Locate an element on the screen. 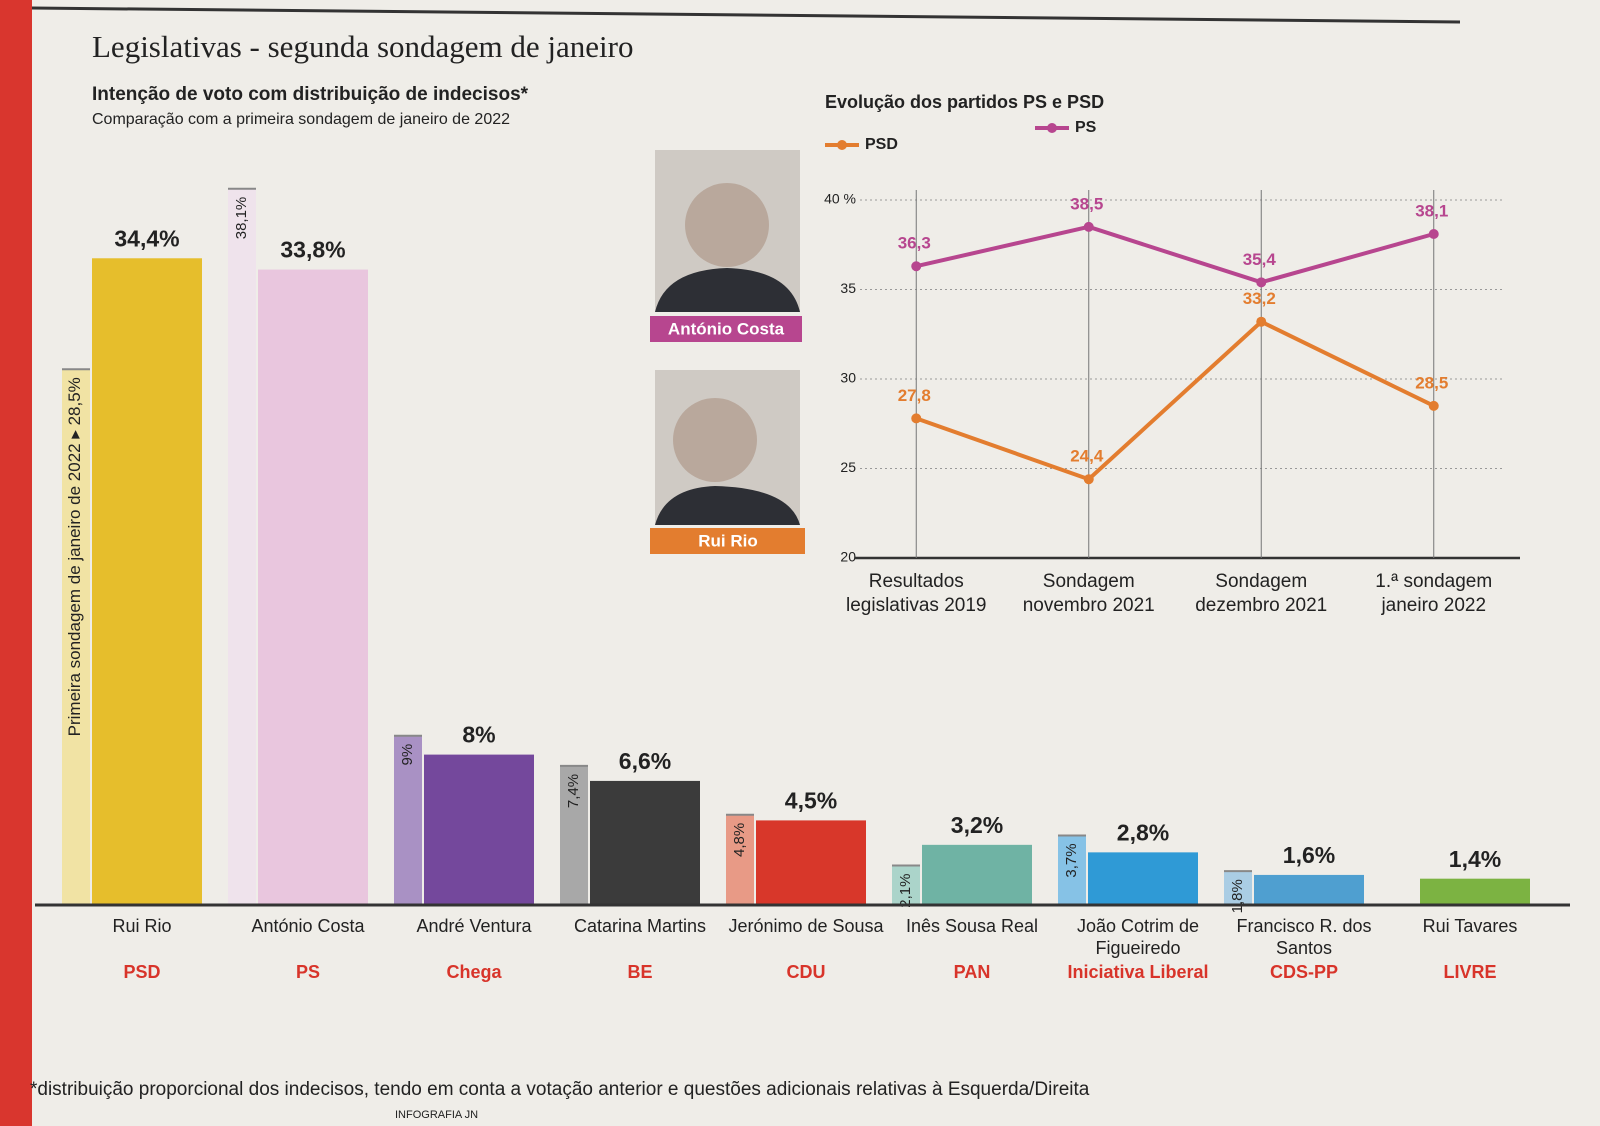 Image resolution: width=1600 pixels, height=1126 pixels. value-label: 24,4 is located at coordinates (1087, 456).